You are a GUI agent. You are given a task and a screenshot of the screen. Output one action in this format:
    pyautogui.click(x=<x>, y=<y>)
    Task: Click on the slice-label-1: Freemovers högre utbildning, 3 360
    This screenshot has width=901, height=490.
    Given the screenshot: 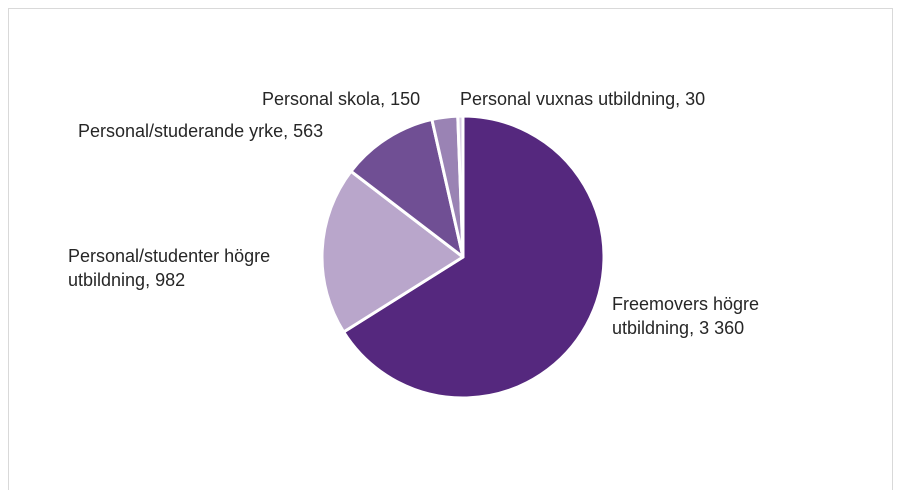 What is the action you would take?
    pyautogui.click(x=685, y=316)
    